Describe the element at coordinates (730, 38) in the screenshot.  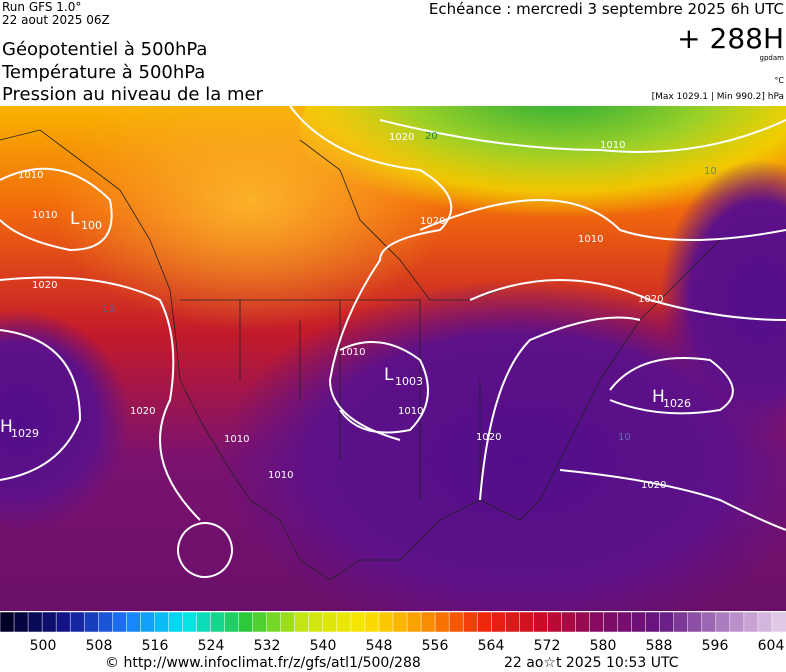
I see `lead-time: + 288H` at that location.